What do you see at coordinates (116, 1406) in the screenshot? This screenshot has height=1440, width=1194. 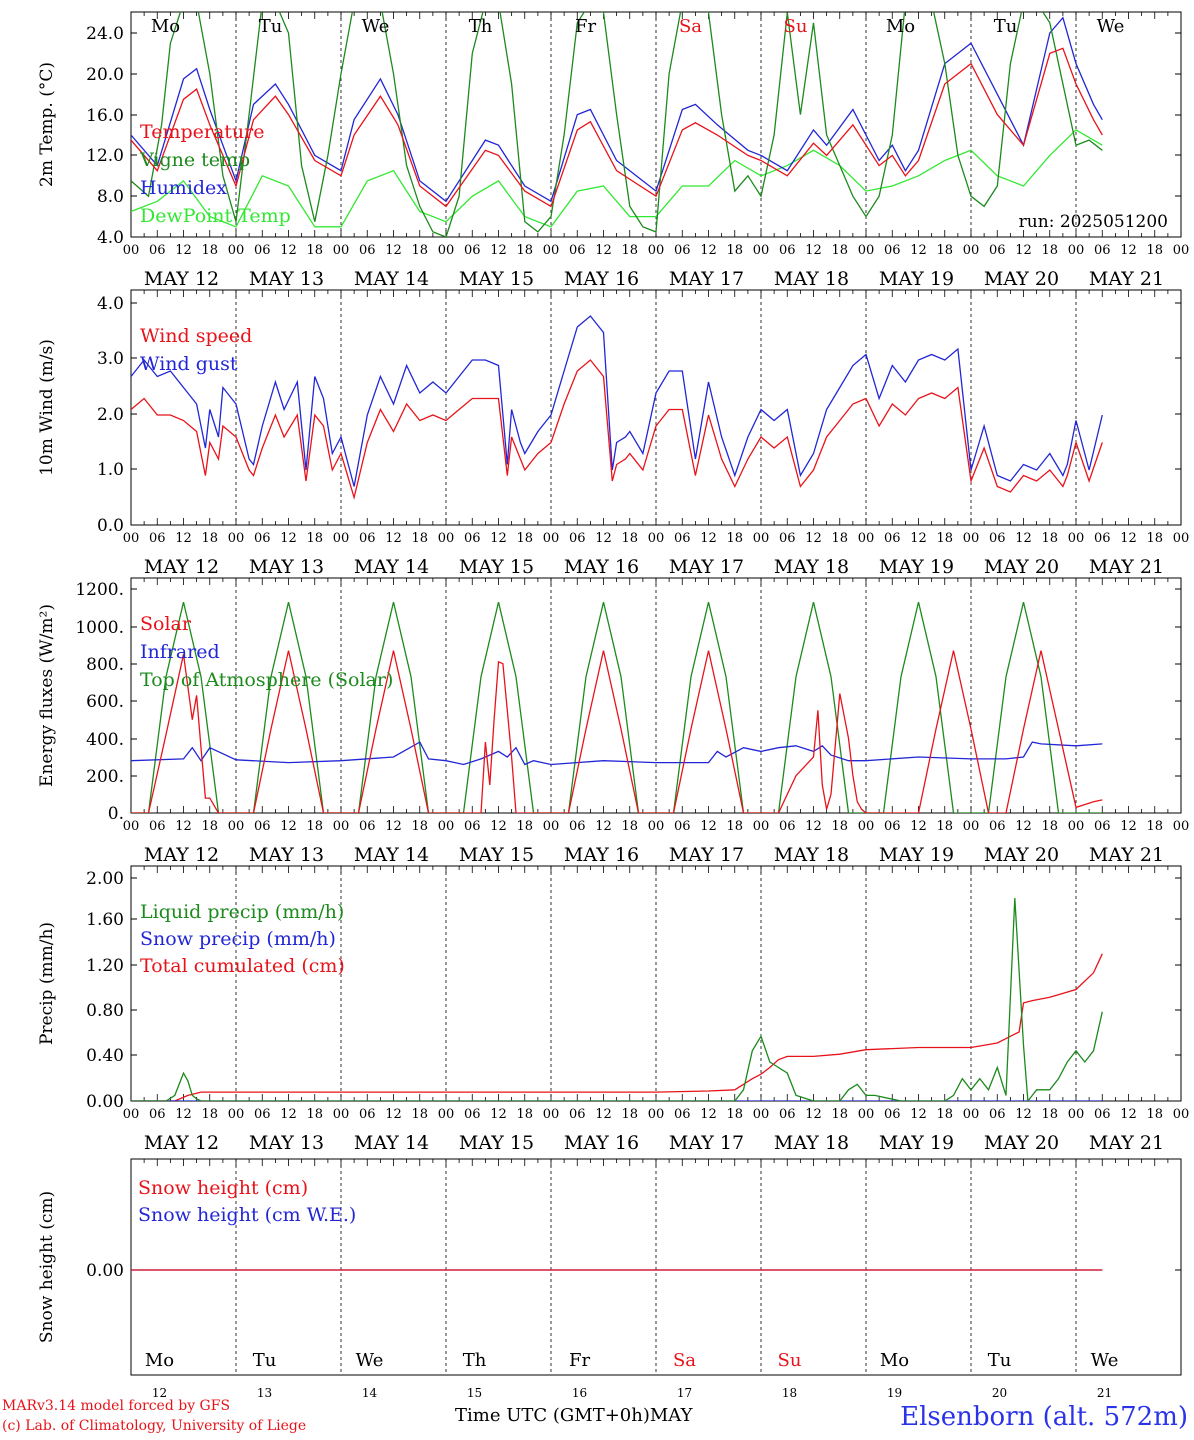 I see `credit-model: MARv3.14 model forced by GFS` at bounding box center [116, 1406].